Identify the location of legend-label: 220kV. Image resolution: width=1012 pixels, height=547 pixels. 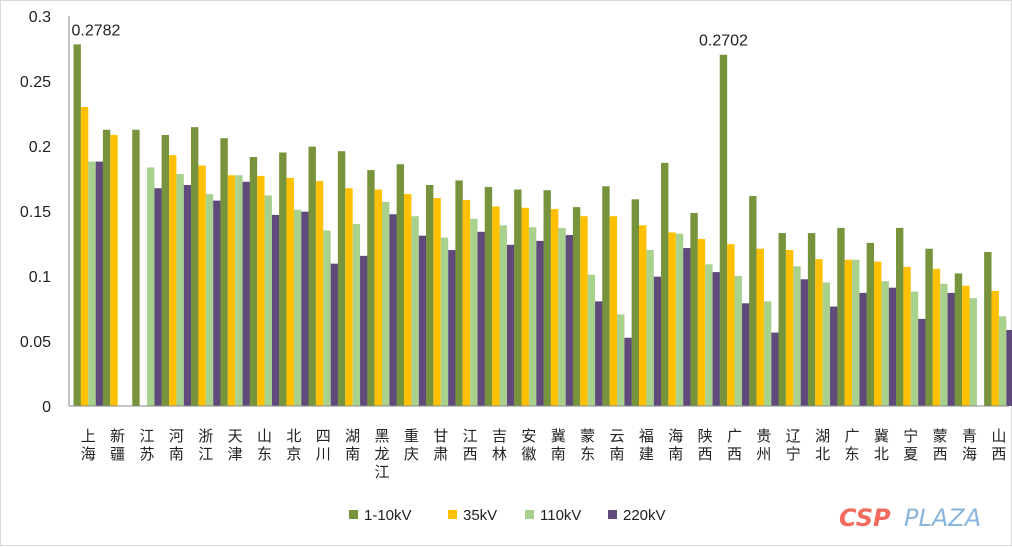
(644, 515).